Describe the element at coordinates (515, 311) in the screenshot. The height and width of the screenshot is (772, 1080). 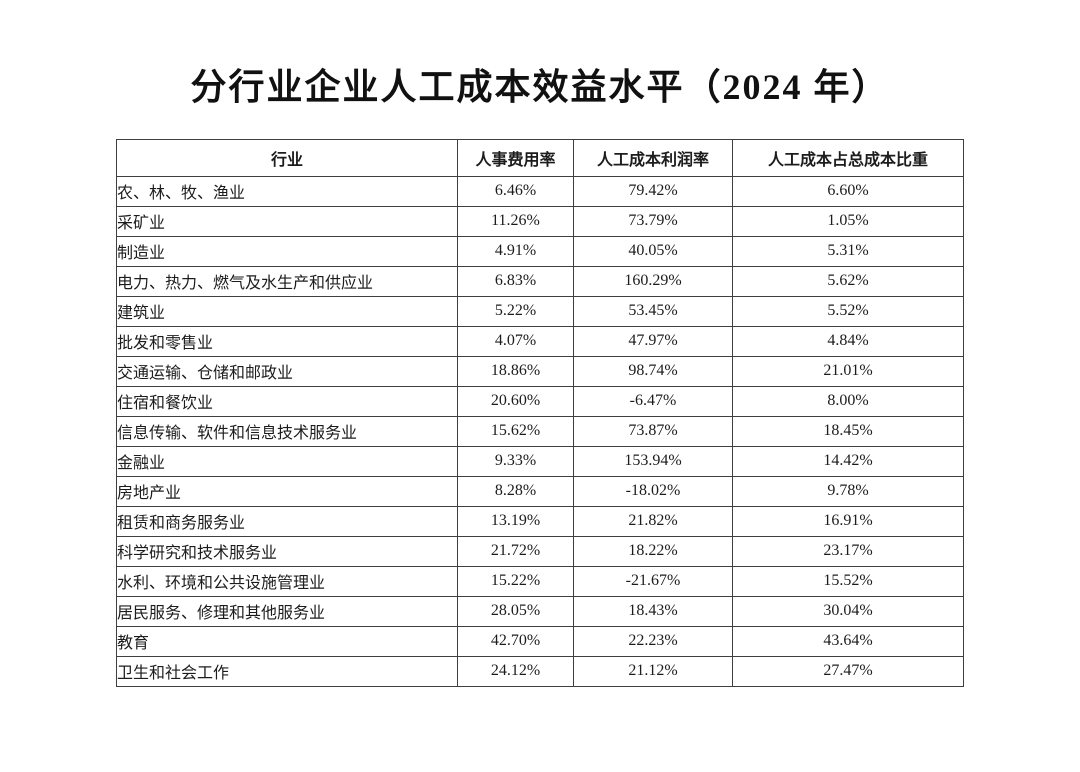
I see `value-cell: 5.22%` at that location.